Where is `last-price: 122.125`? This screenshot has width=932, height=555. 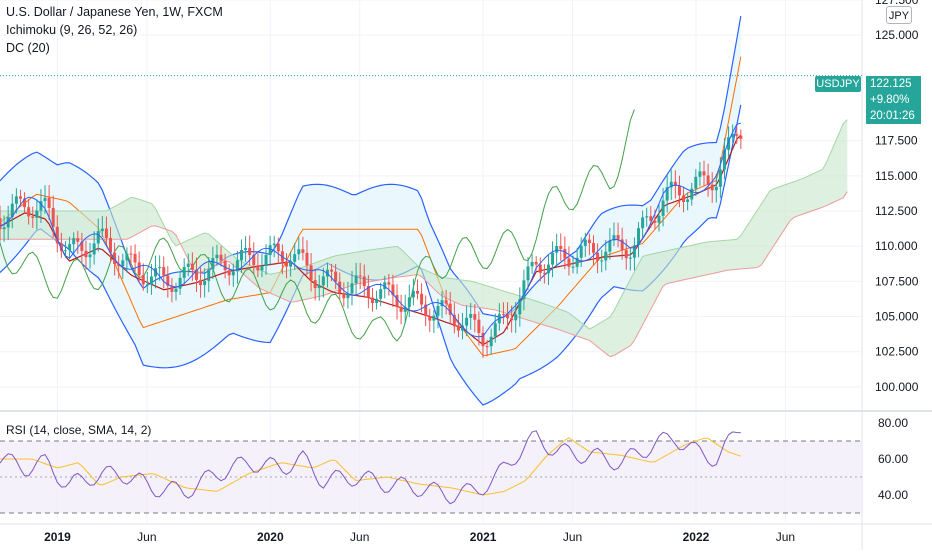 last-price: 122.125 is located at coordinates (891, 84).